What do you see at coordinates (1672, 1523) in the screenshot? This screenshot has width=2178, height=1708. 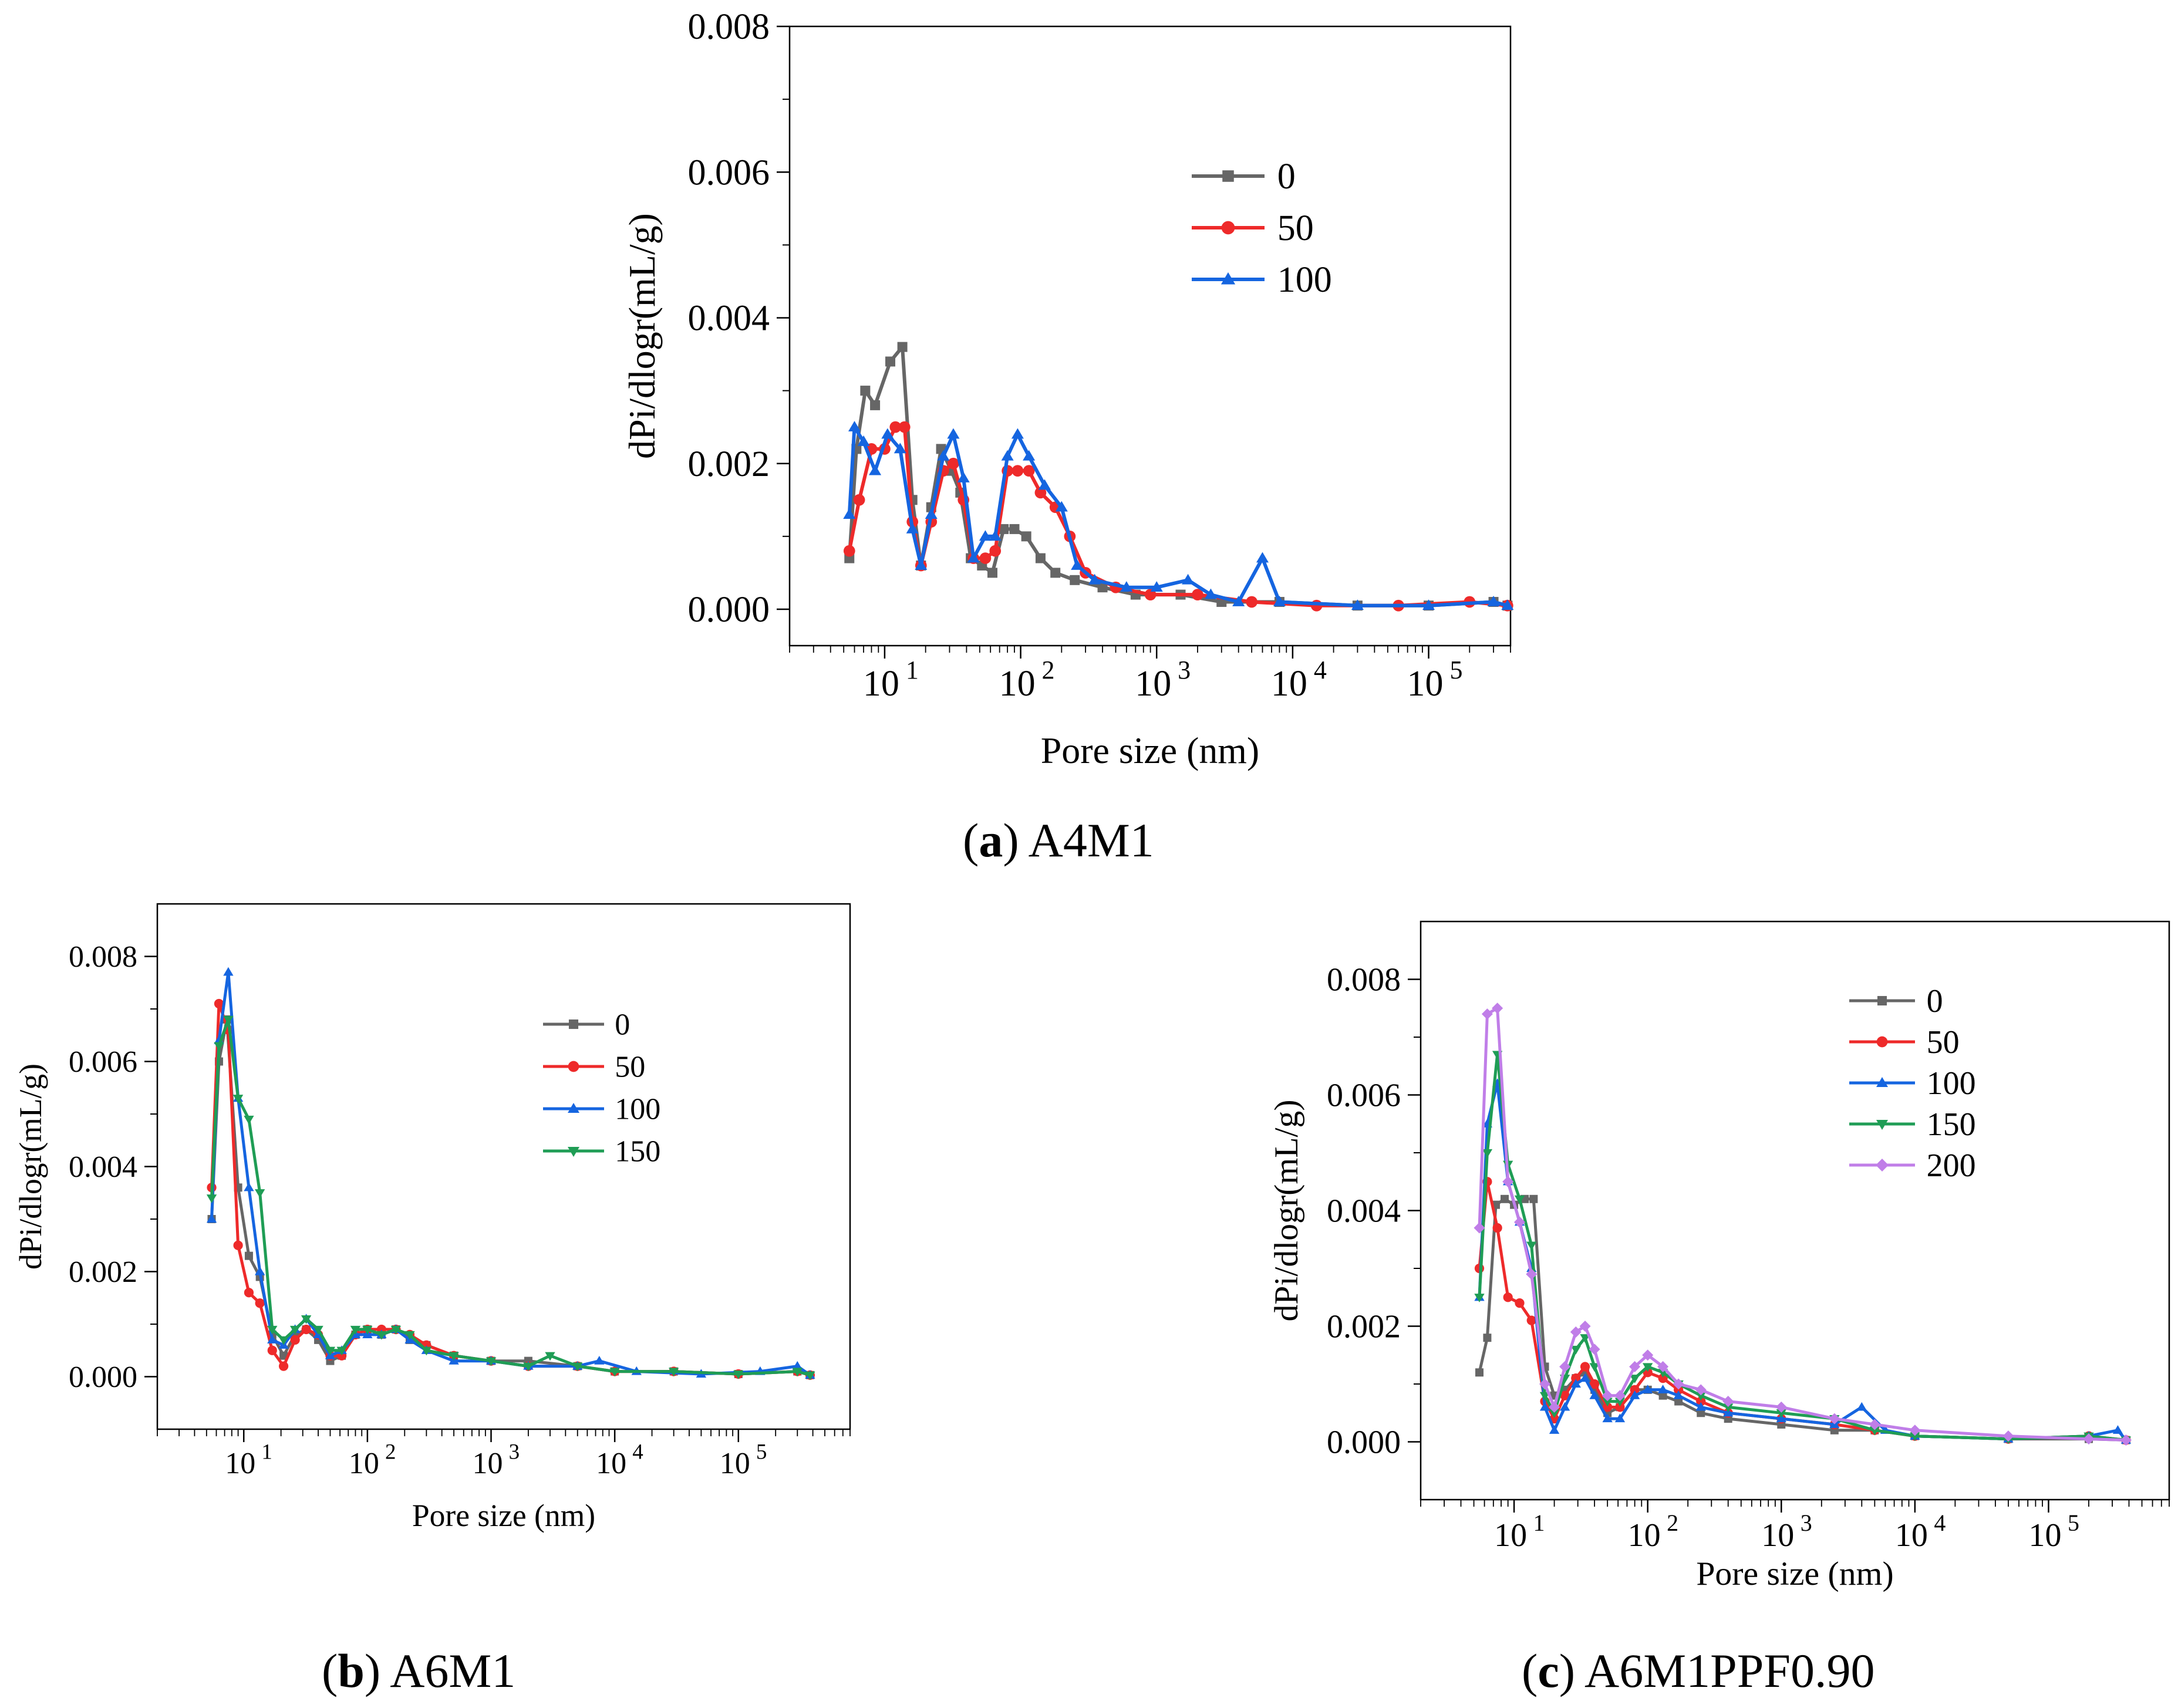 I see `x-tick-exponent: 2` at bounding box center [1672, 1523].